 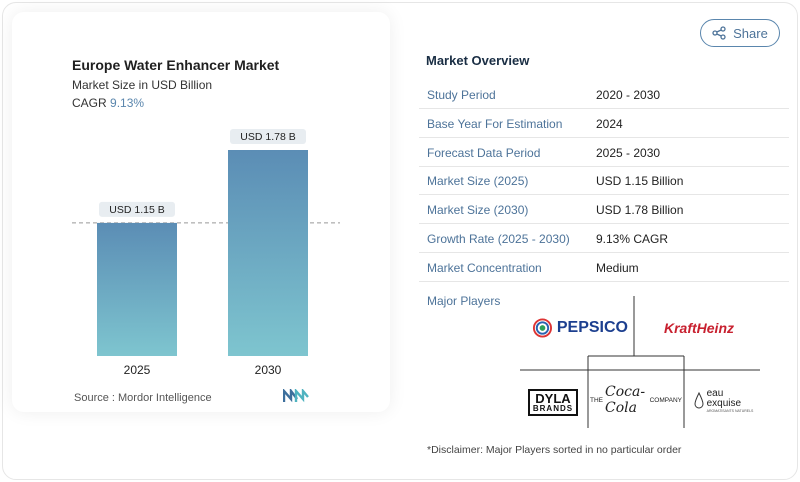 I want to click on pepsico-globe-icon, so click(x=542, y=328).